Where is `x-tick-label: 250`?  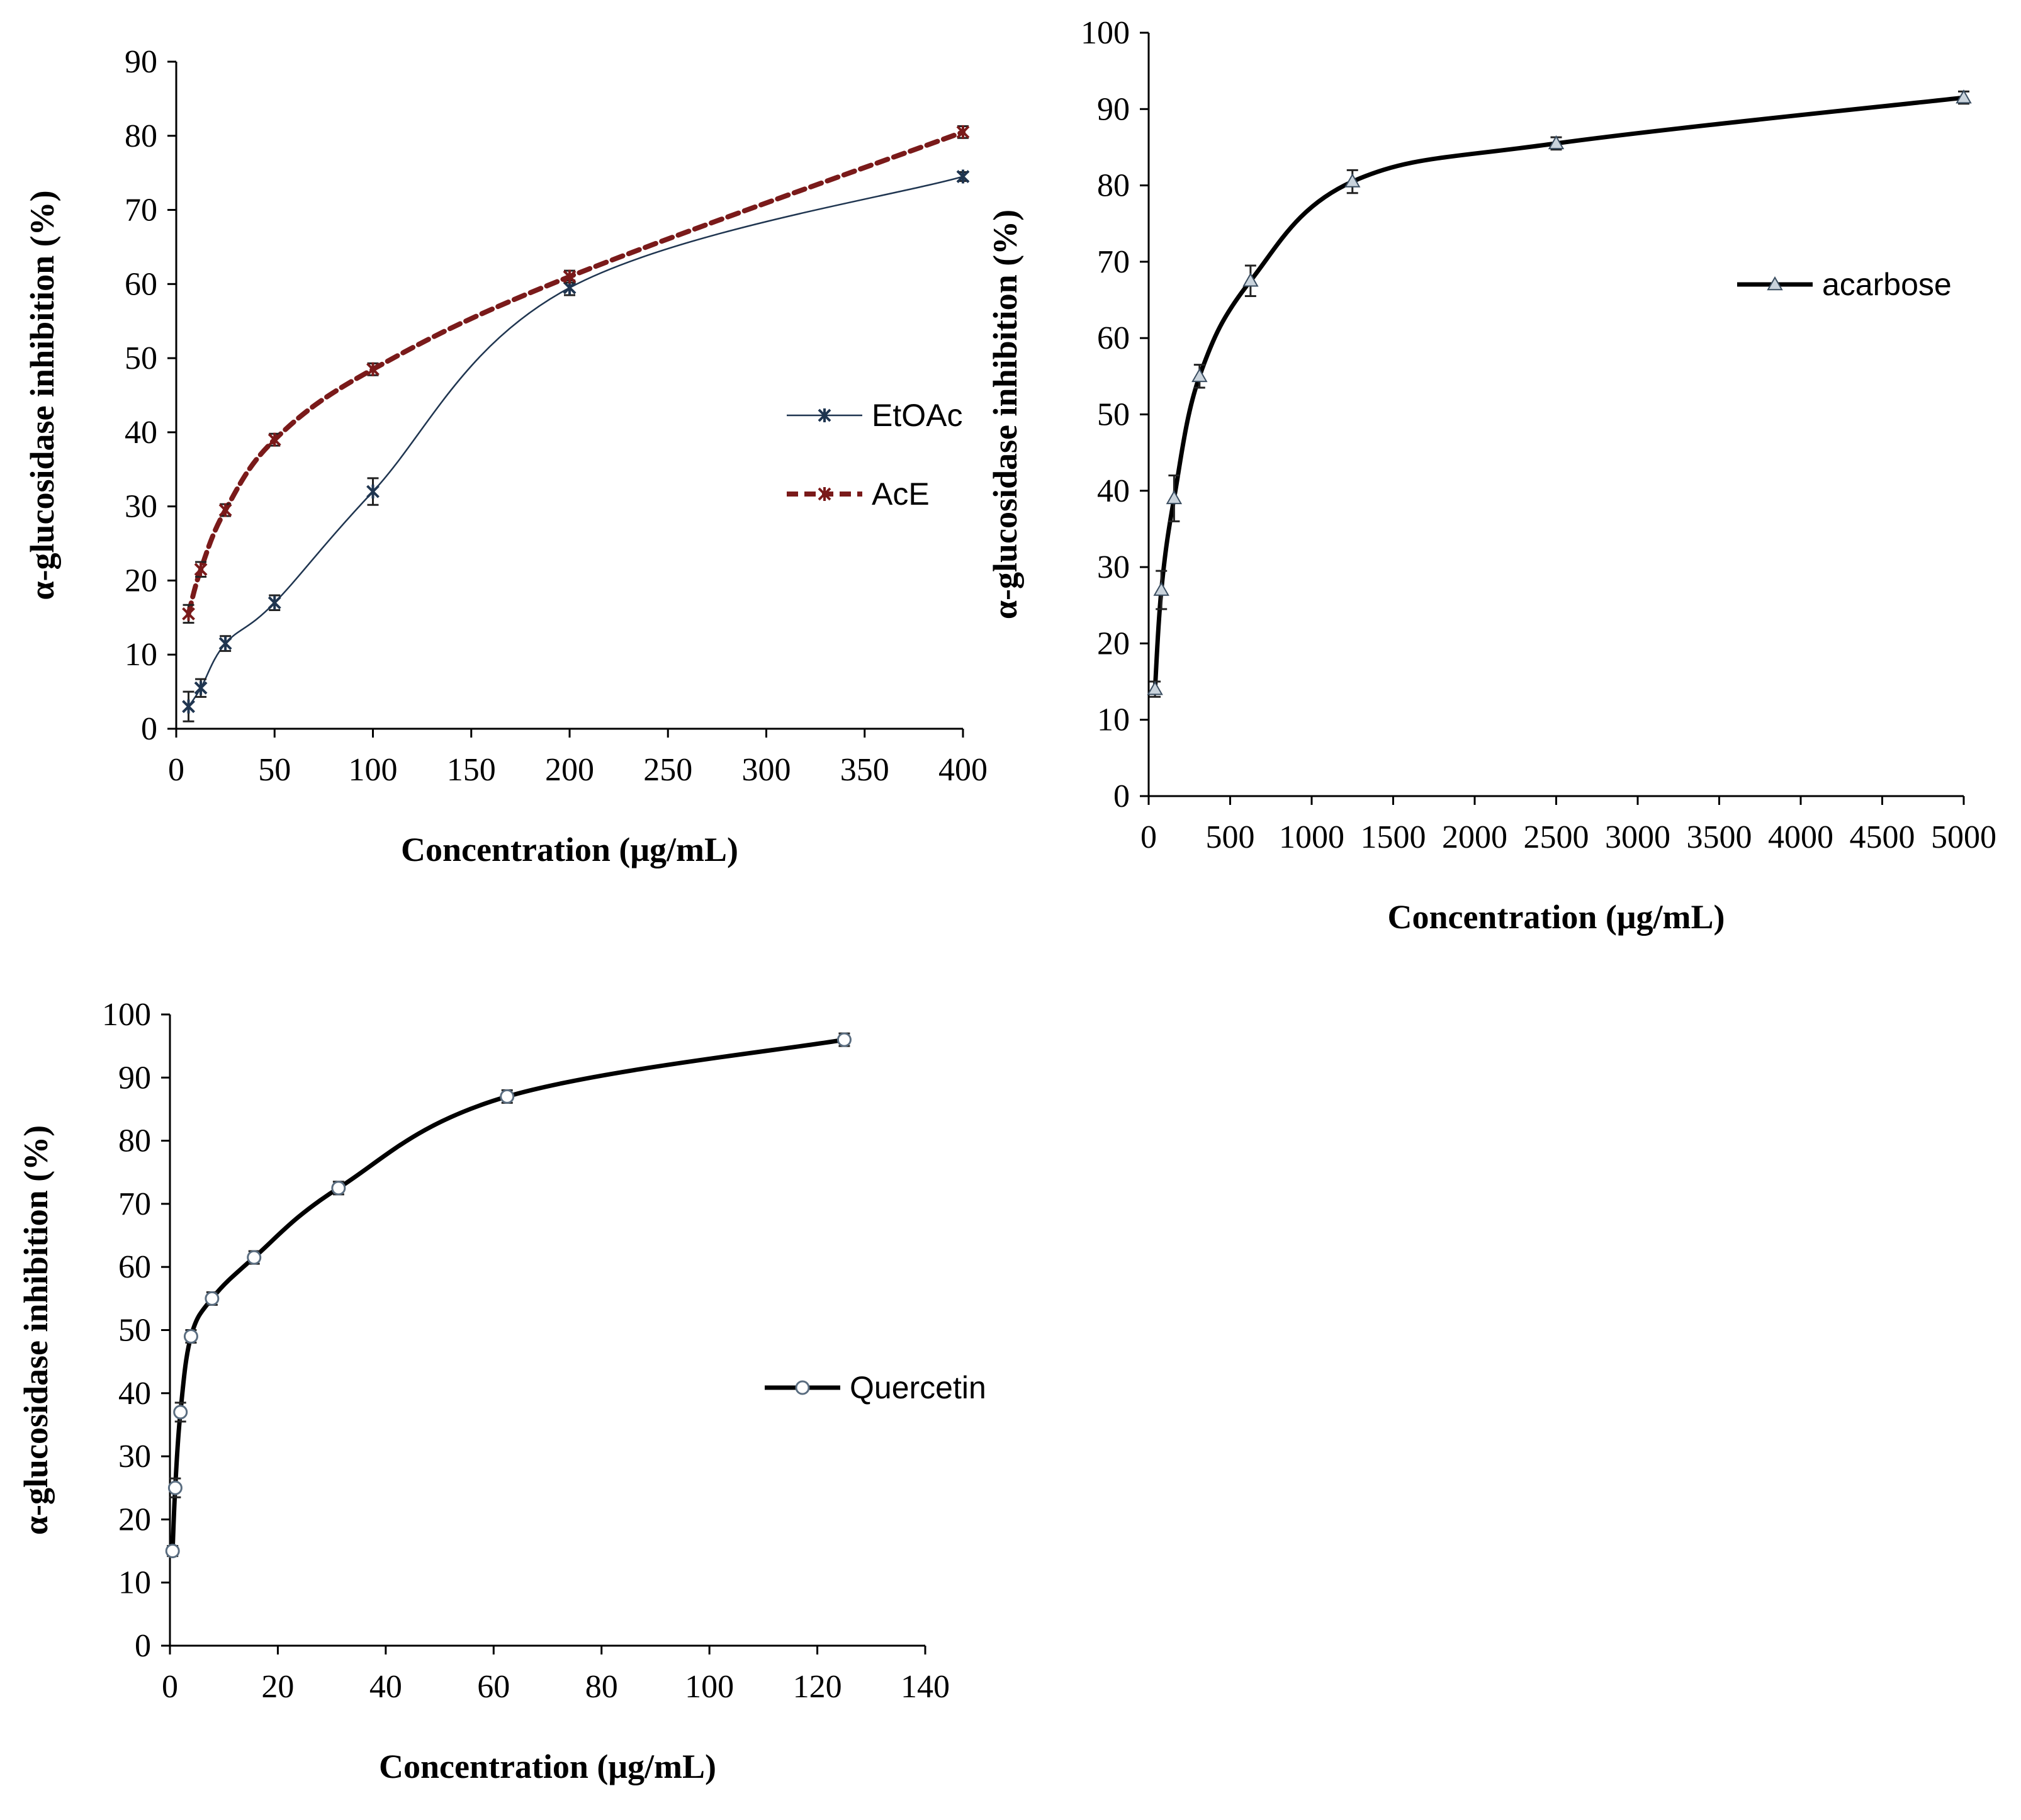 x-tick-label: 250 is located at coordinates (668, 770).